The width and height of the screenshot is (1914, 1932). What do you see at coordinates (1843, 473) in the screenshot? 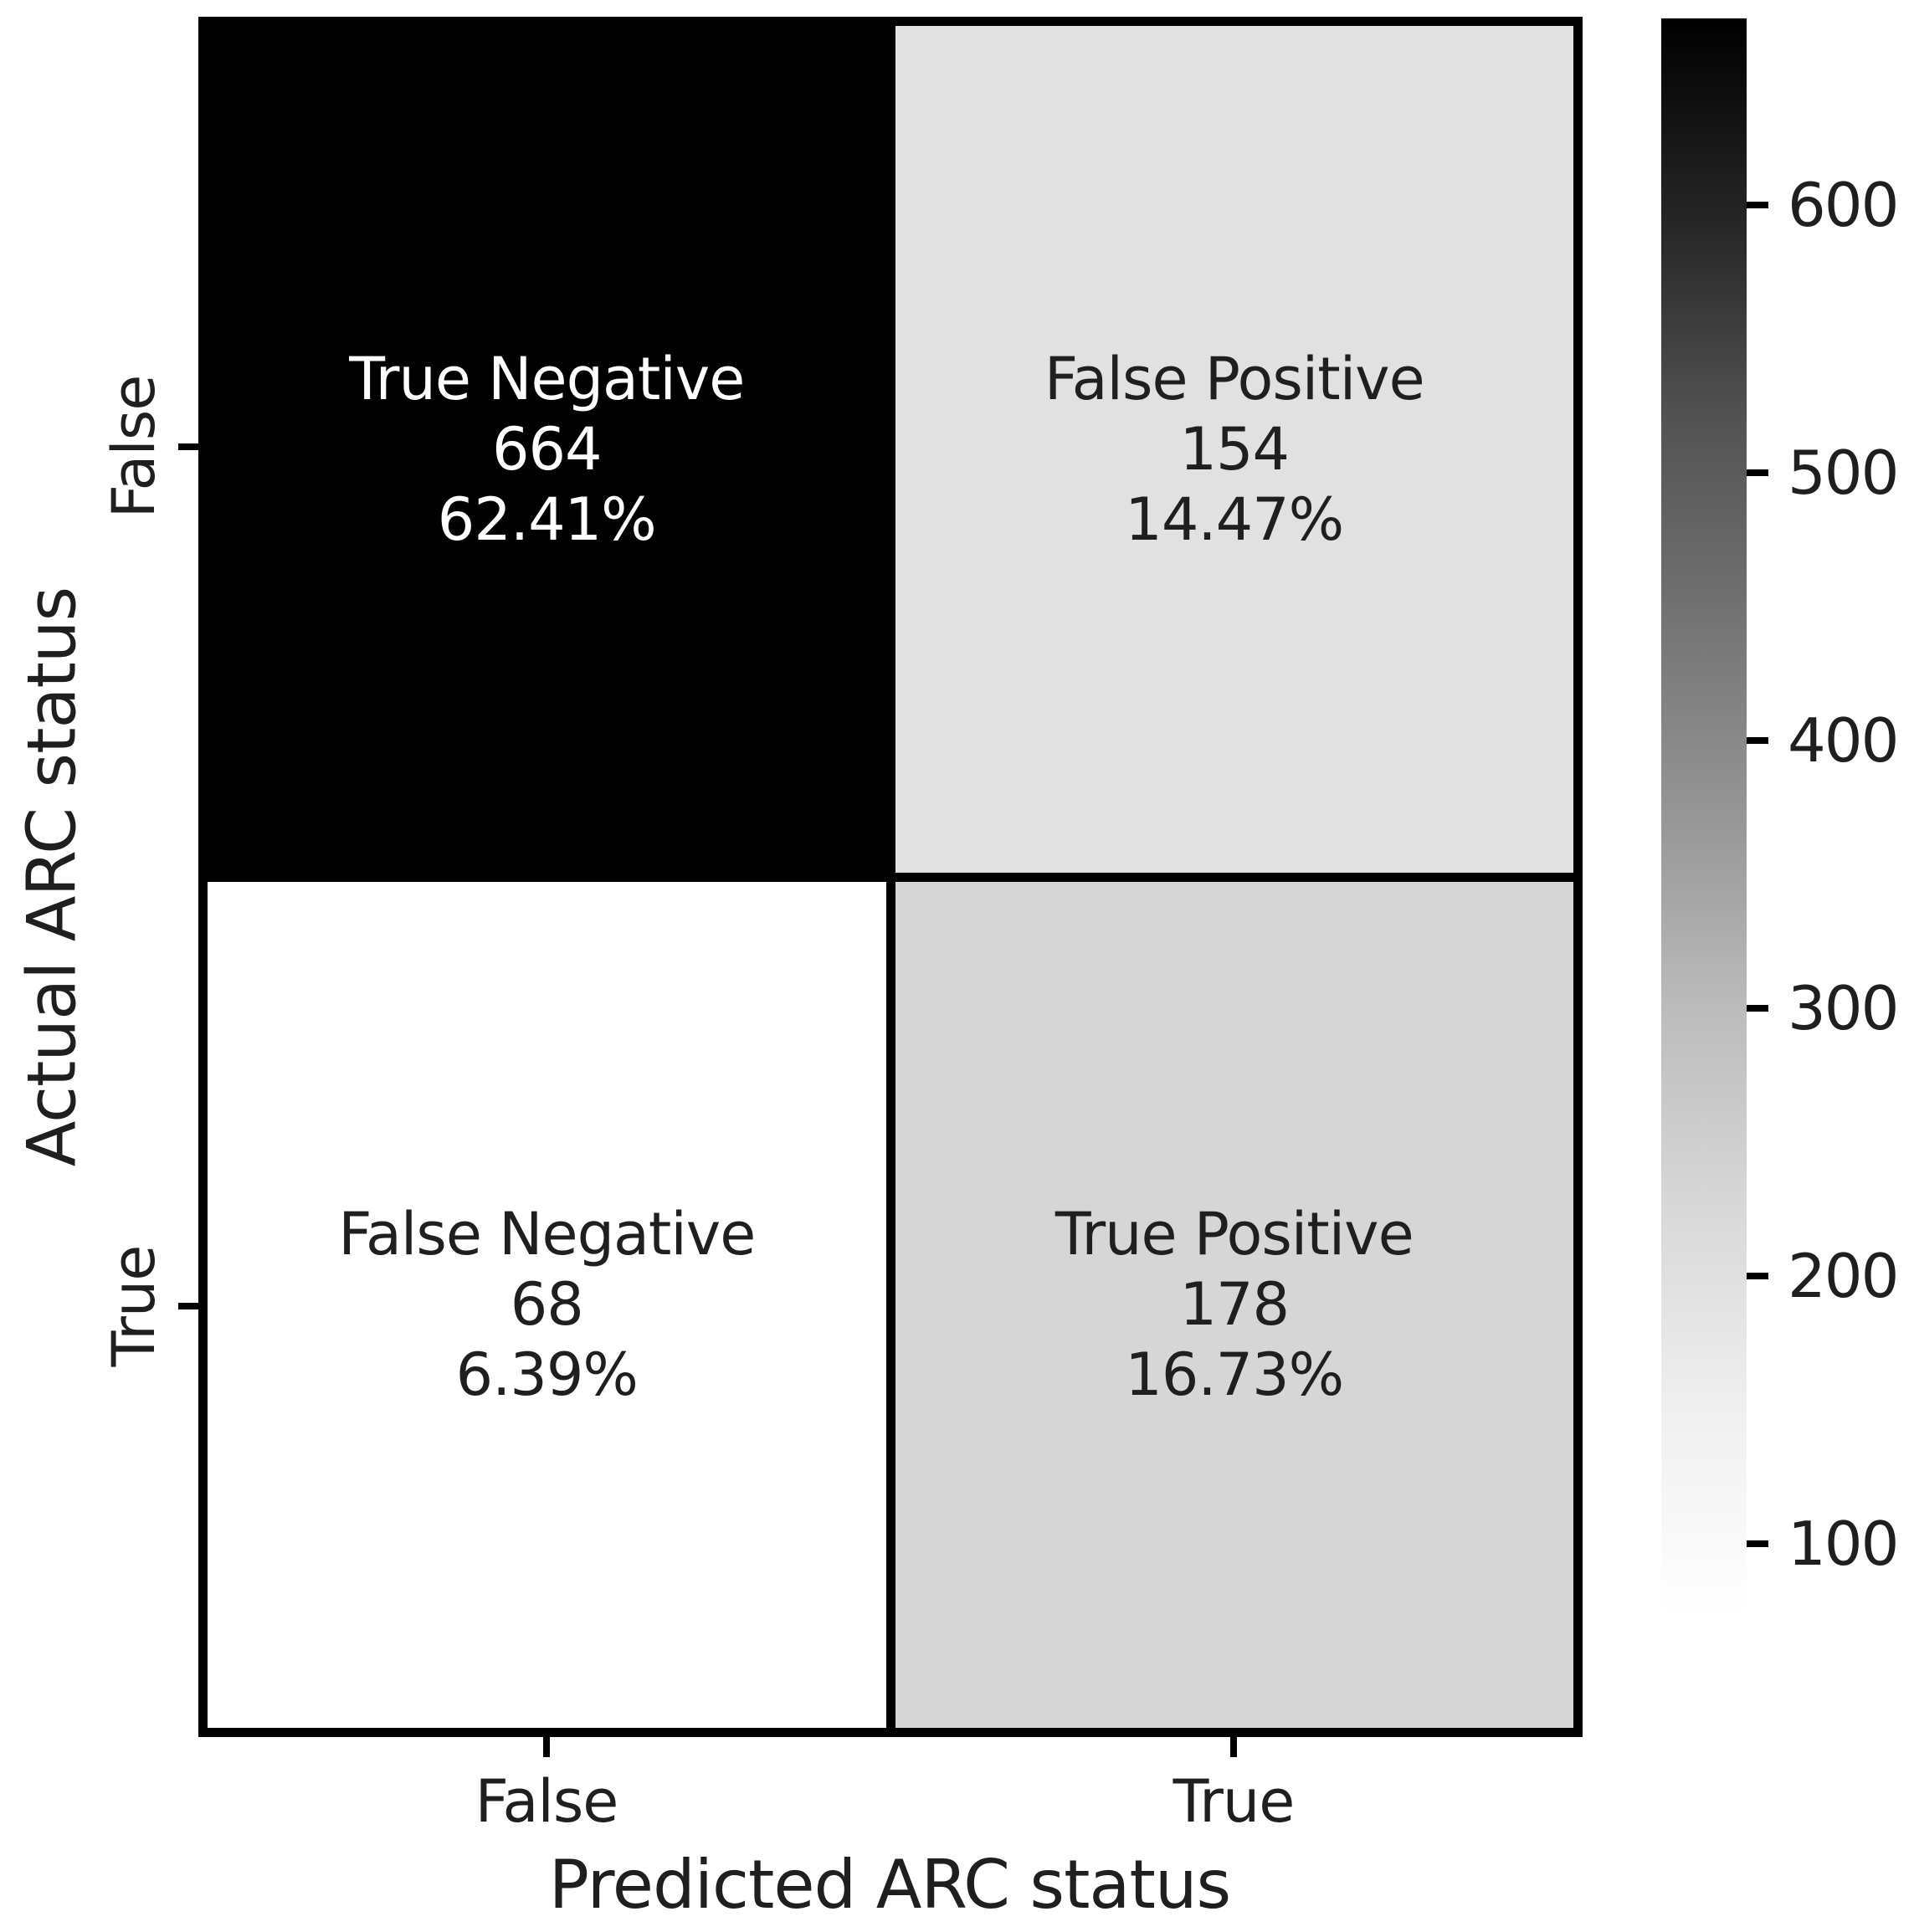
I see `colorbar-tick-label-500: 500` at bounding box center [1843, 473].